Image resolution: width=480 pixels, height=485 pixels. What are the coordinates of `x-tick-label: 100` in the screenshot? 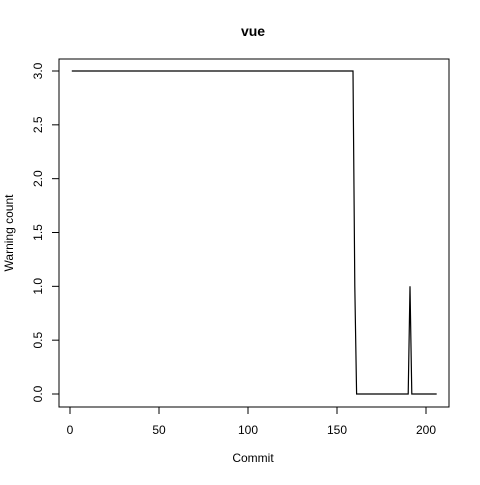 It's located at (248, 430).